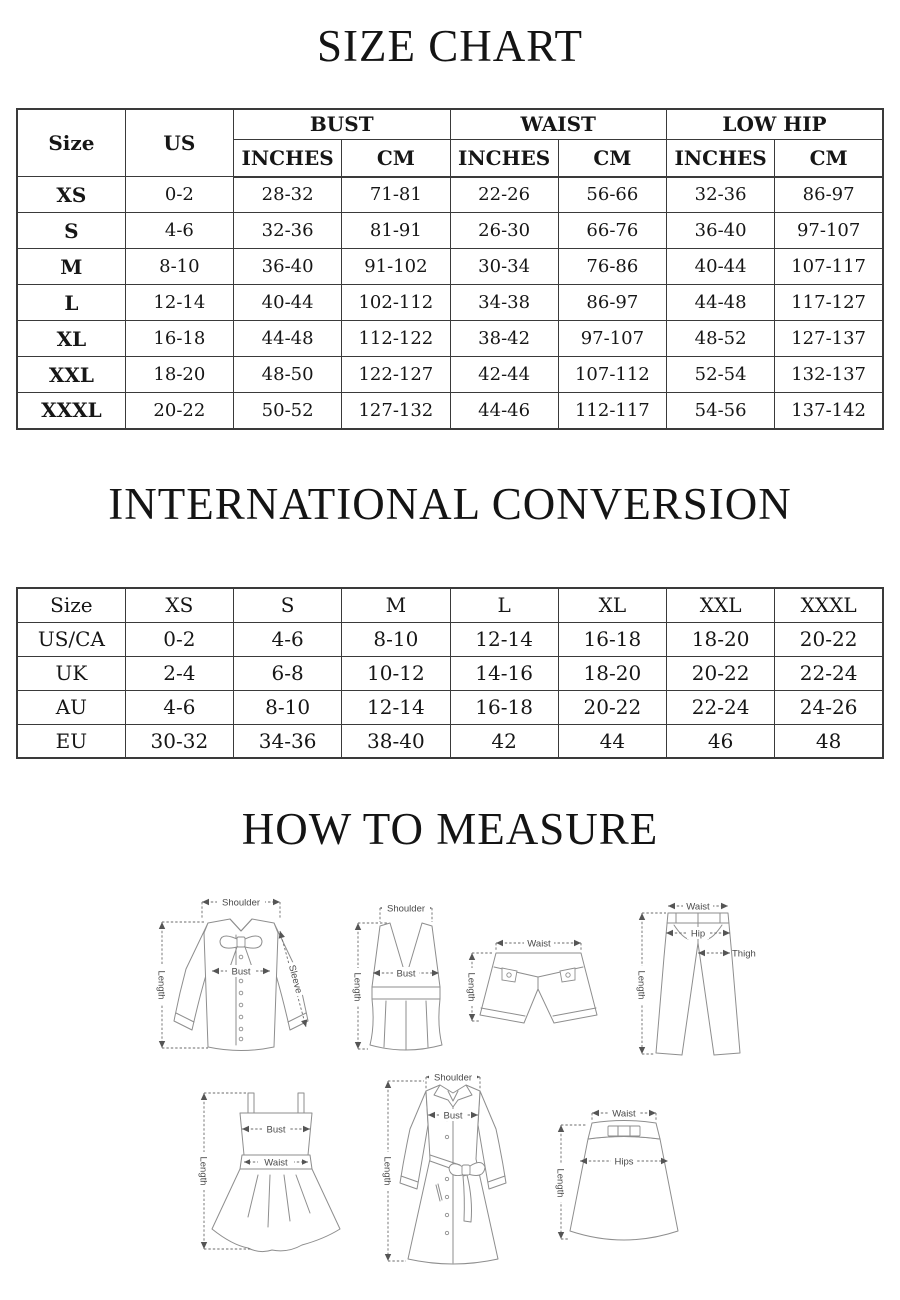 This screenshot has height=1300, width=900. I want to click on cell: 42, so click(504, 741).